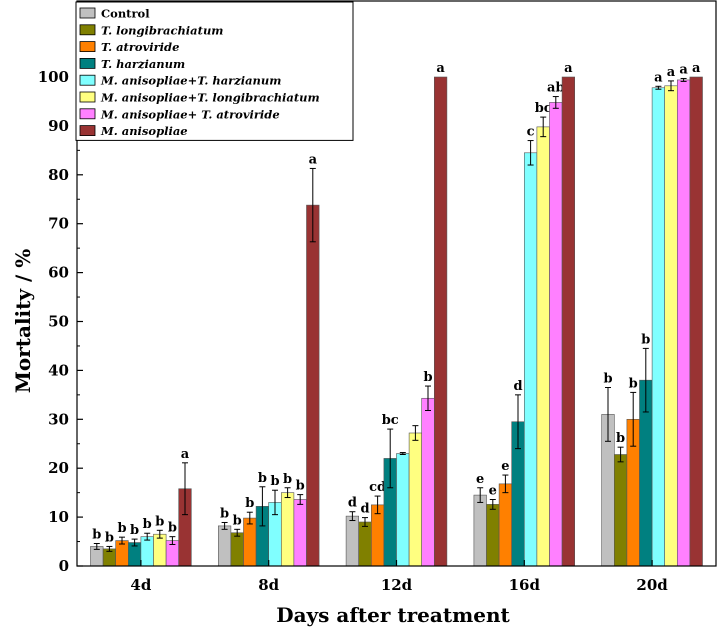  I want to click on y-tick-label: 60, so click(58, 273).